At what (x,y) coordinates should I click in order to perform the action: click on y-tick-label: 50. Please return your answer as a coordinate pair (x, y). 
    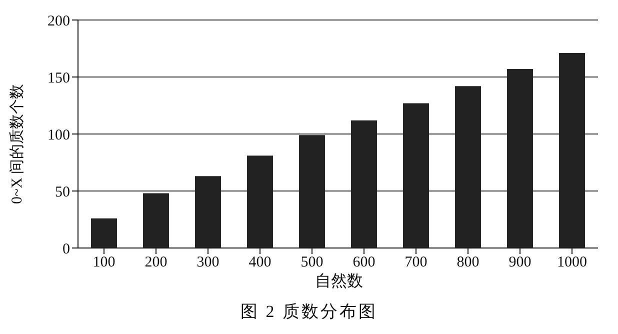
    Looking at the image, I should click on (62, 192).